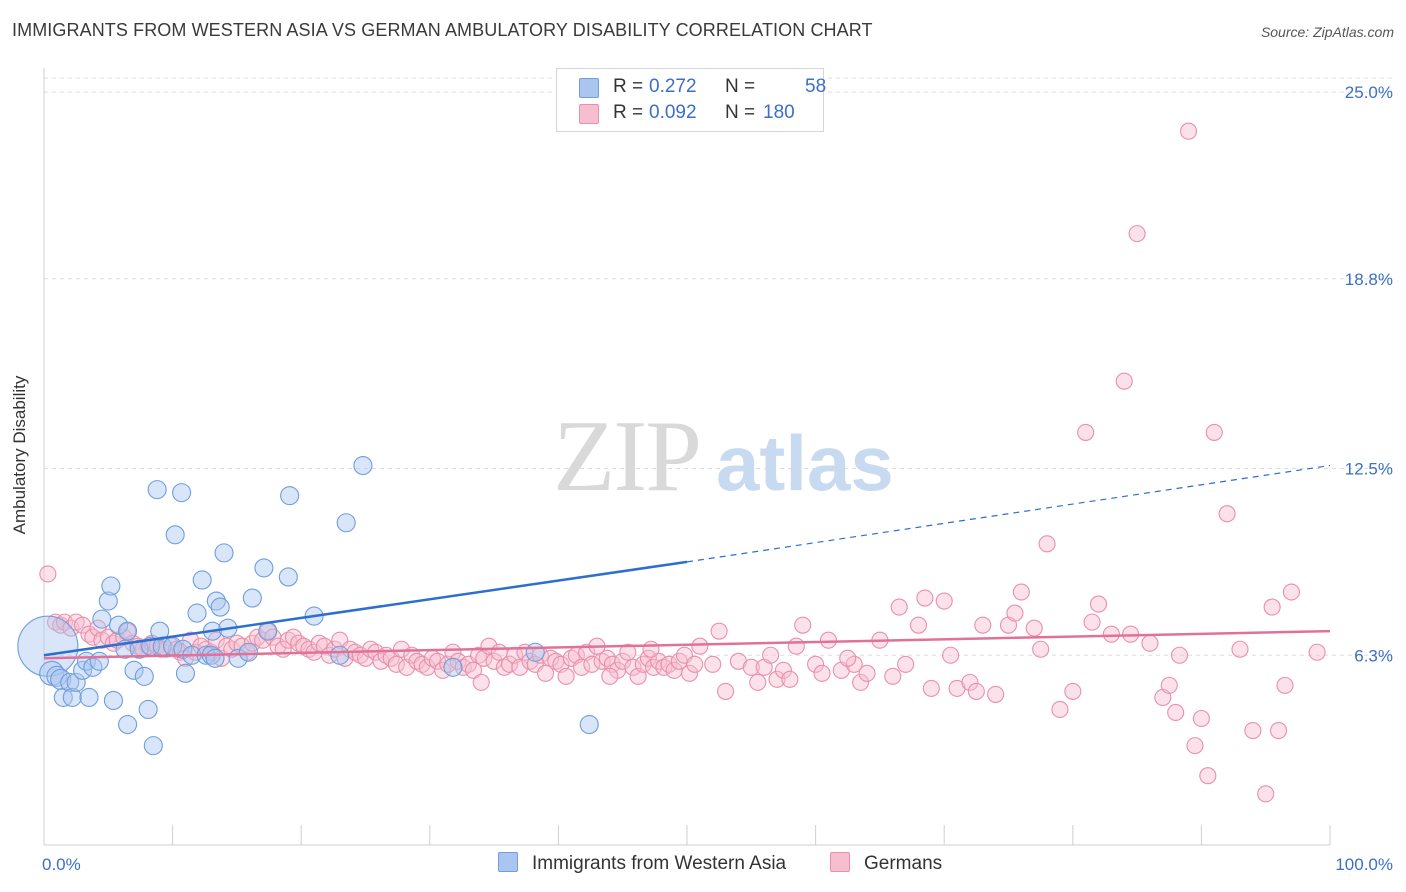  I want to click on x-tick-label: 0.0%, so click(61, 864).